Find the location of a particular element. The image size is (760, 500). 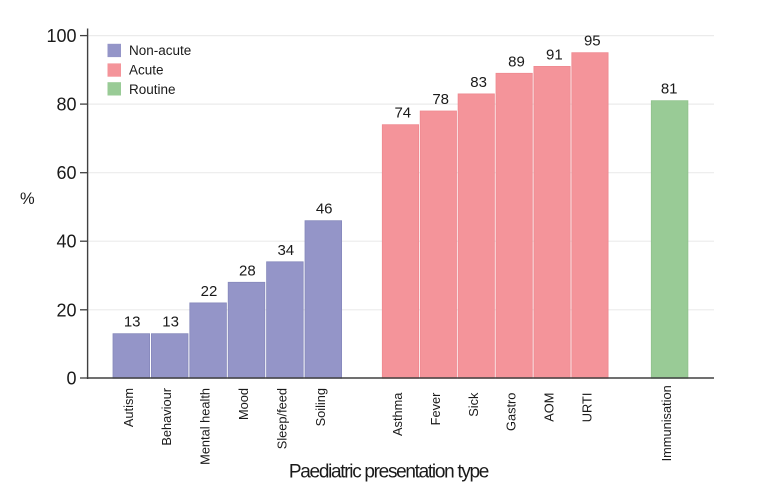

svg-text: Fever is located at coordinates (435, 408).